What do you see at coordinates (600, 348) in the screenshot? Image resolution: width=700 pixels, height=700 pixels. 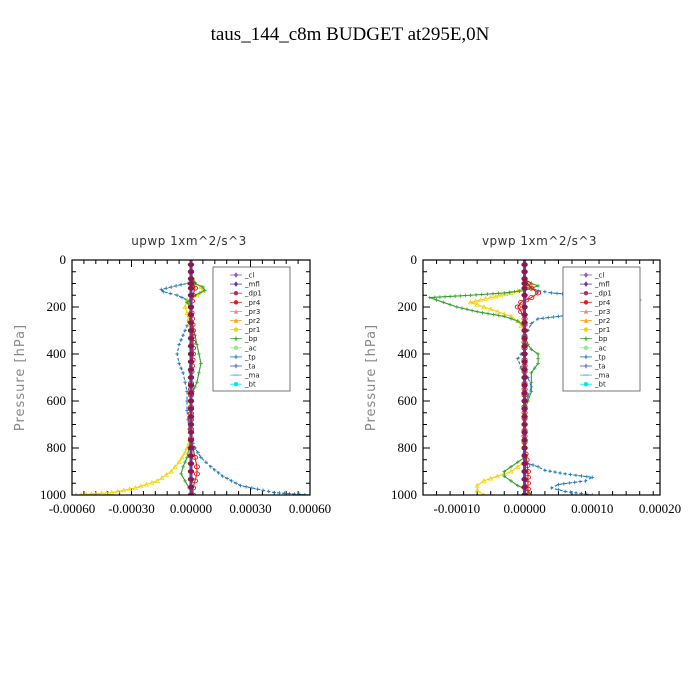 I see `legend-label: _ac` at bounding box center [600, 348].